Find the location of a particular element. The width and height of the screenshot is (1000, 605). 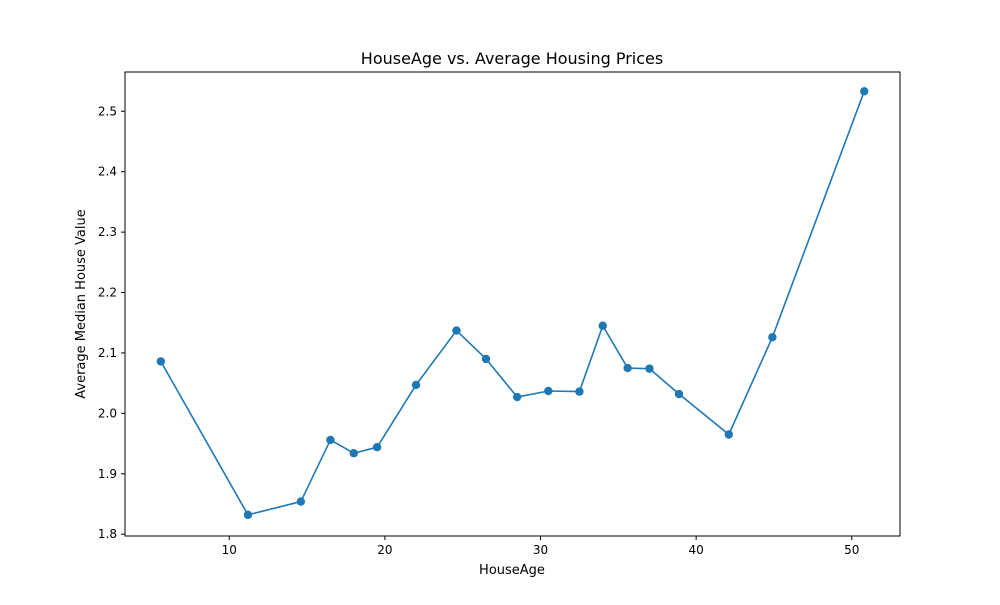

x-tick-label: 10 is located at coordinates (229, 550).